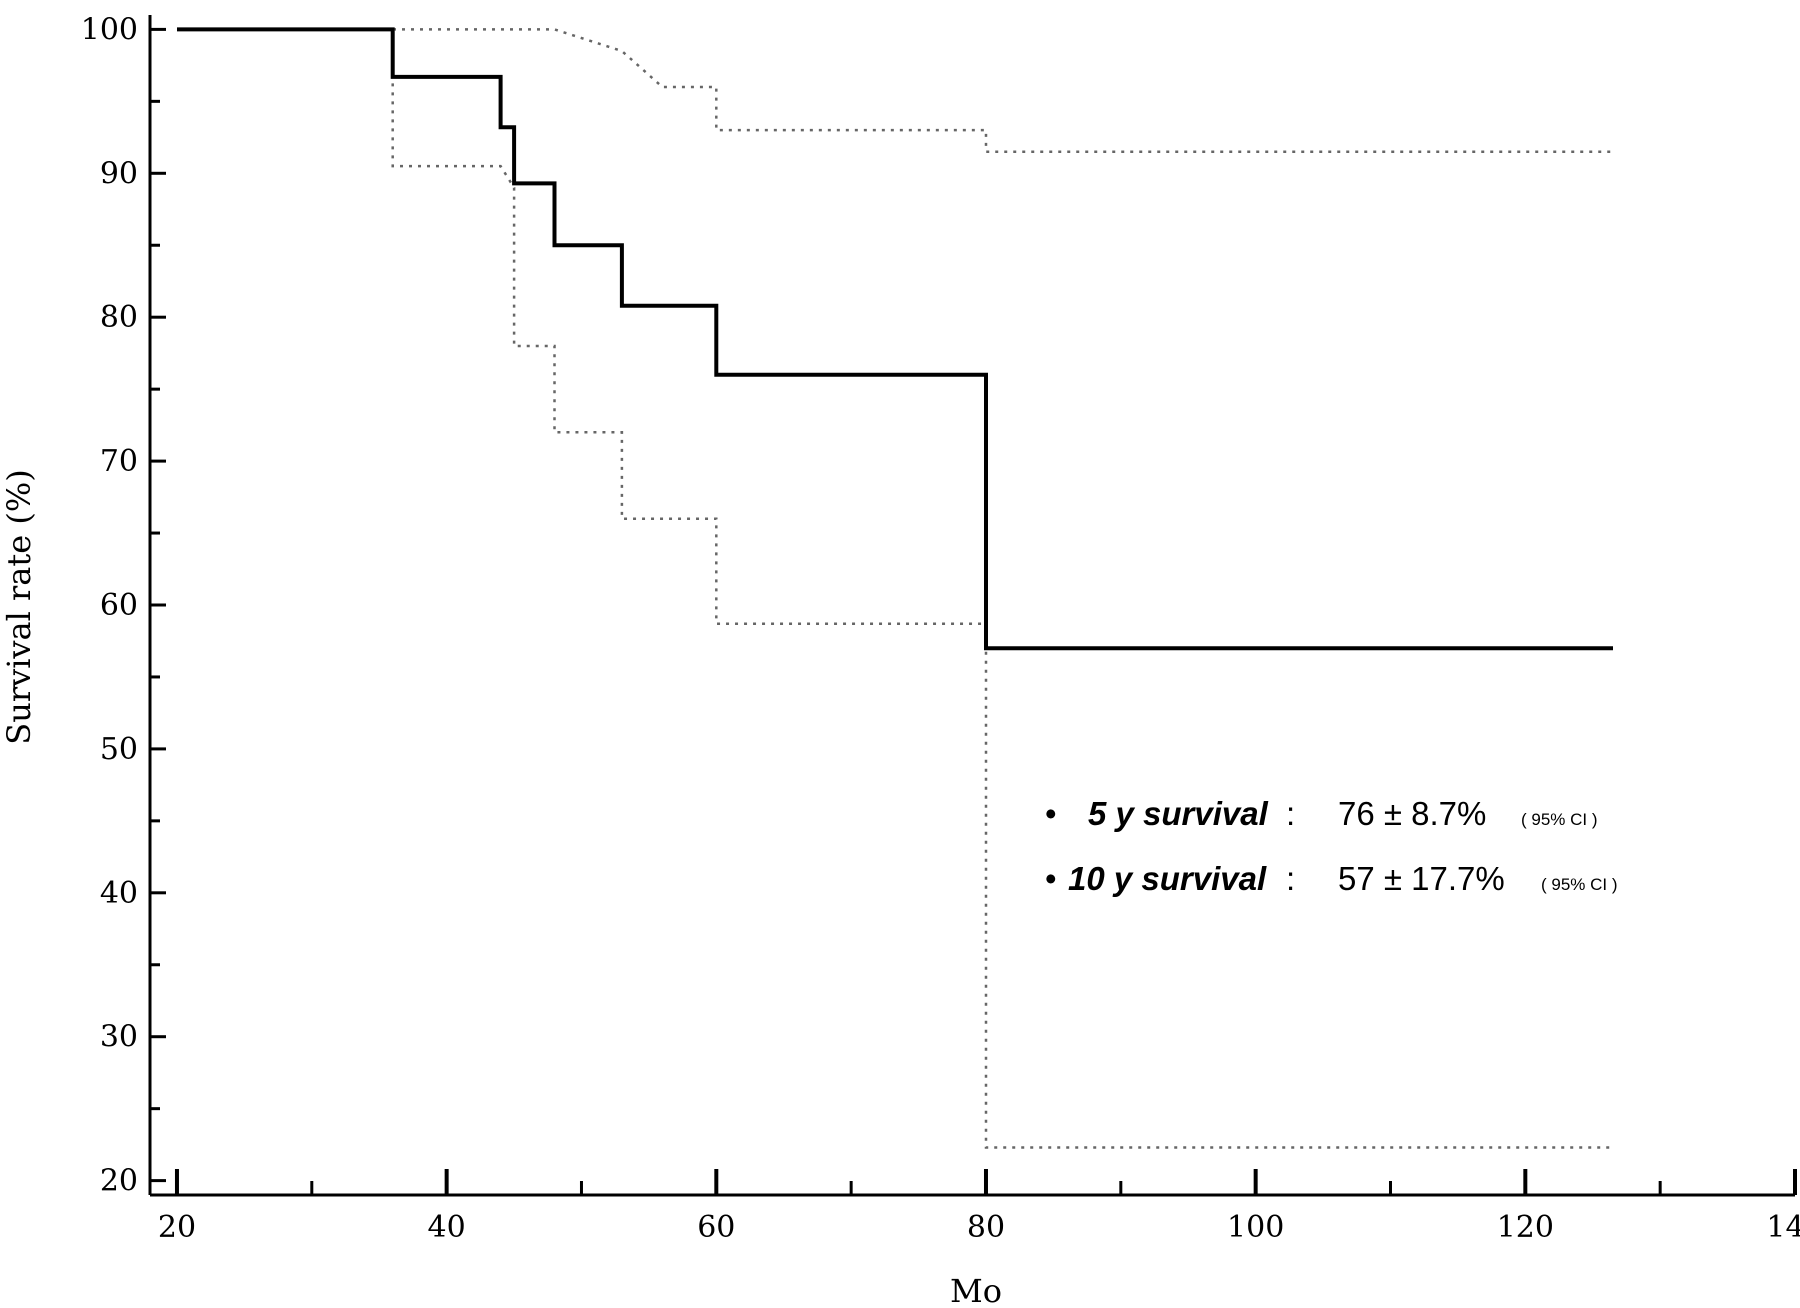 This screenshot has width=1800, height=1308. Describe the element at coordinates (1167, 878) in the screenshot. I see `annotation-10y-label: 10 y survival` at that location.